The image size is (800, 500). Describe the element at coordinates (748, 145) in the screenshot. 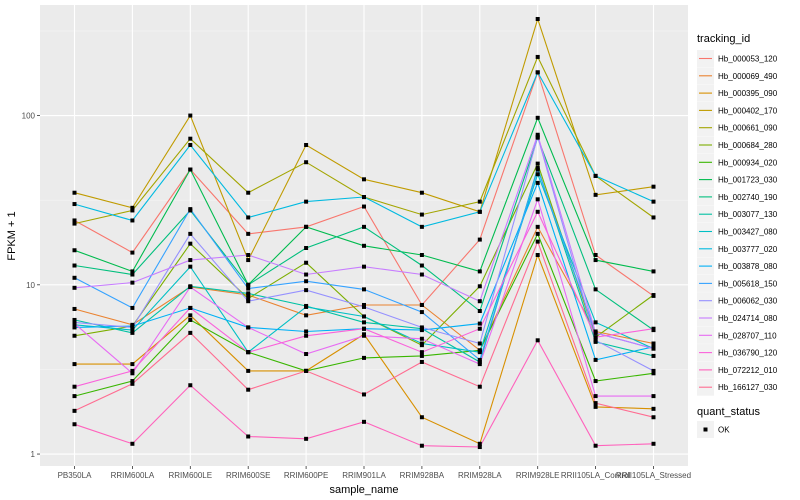

I see `legend-label: Hb_000684_280` at that location.